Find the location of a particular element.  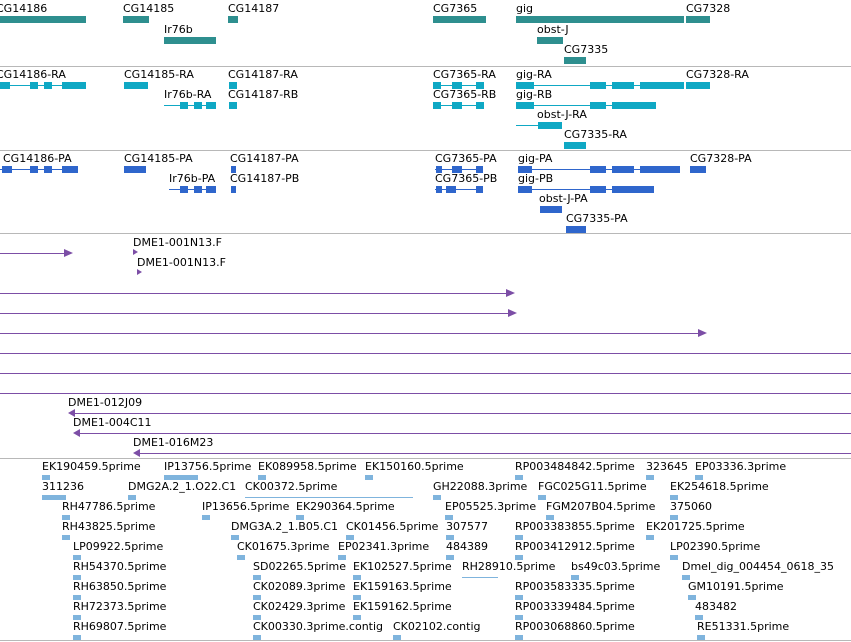

protein-label: CG7328-PA is located at coordinates (721, 158).